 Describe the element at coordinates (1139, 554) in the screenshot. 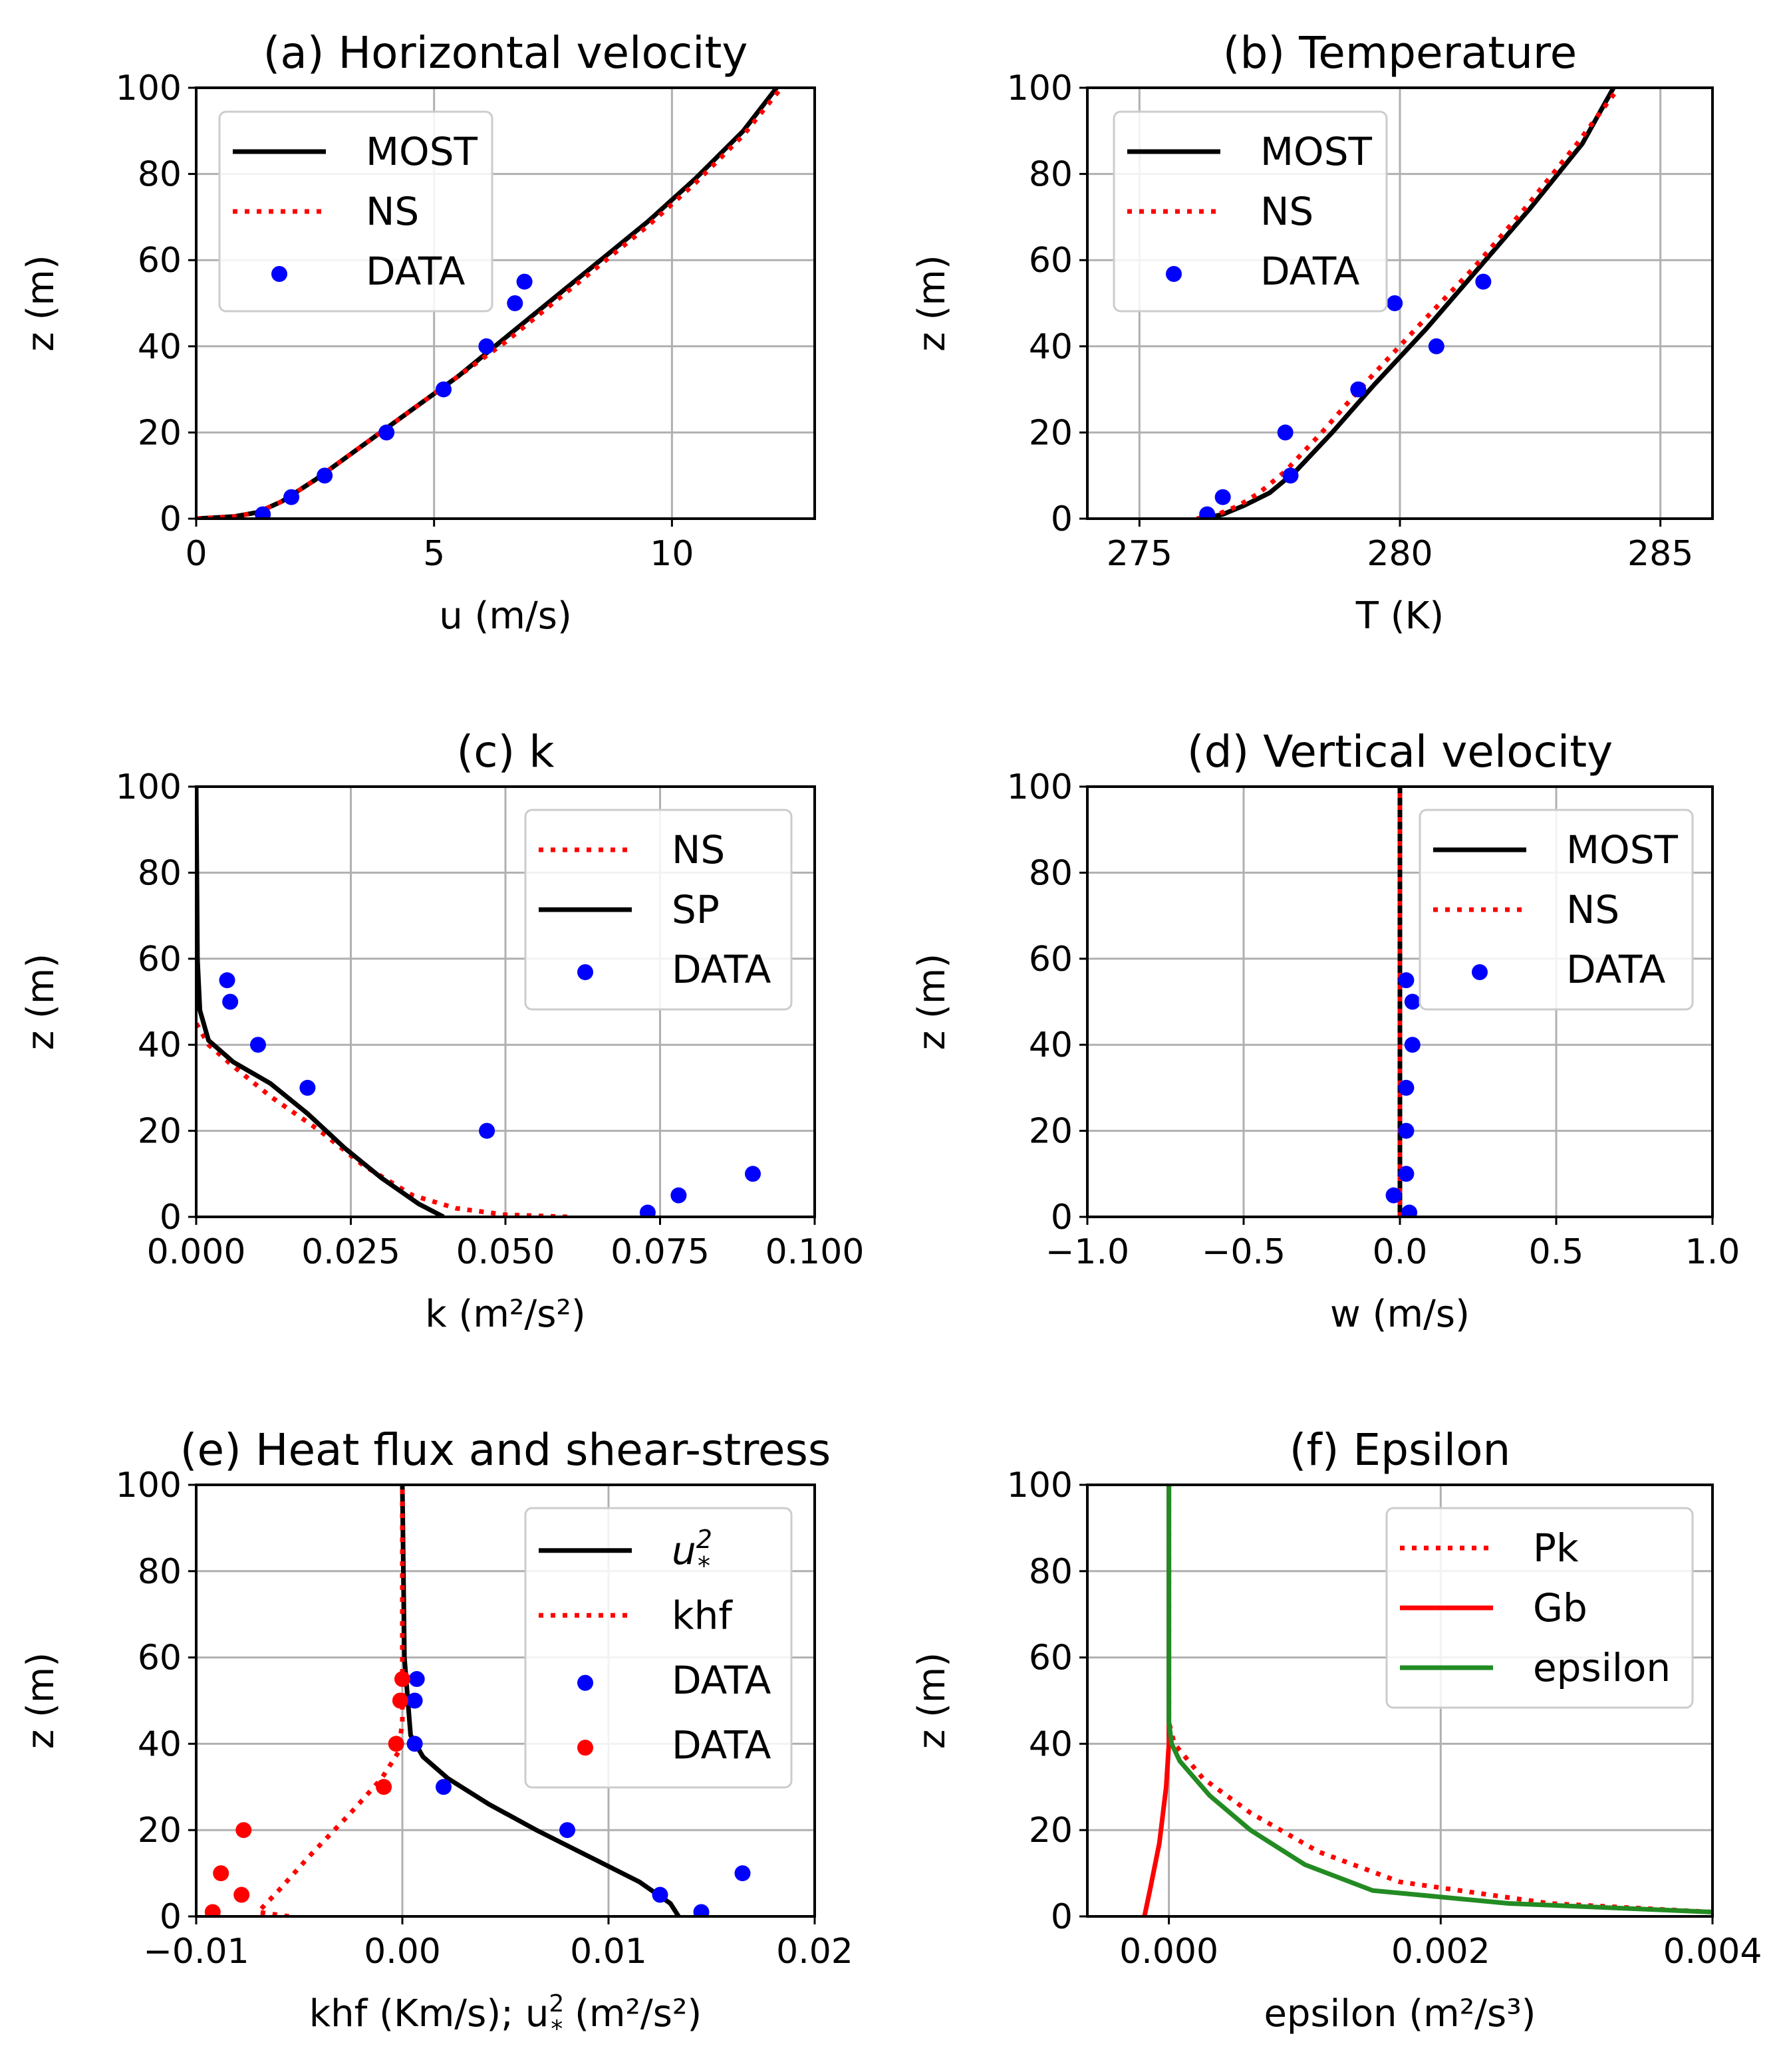

I see `x-tick-label: 275` at that location.